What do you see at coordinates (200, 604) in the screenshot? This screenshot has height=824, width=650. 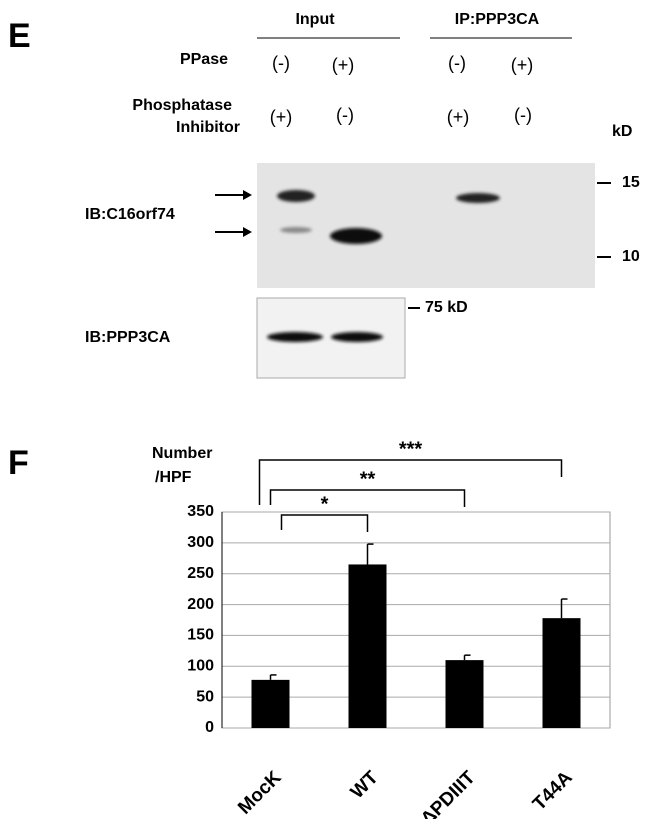 I see `y-tick-label: 200` at bounding box center [200, 604].